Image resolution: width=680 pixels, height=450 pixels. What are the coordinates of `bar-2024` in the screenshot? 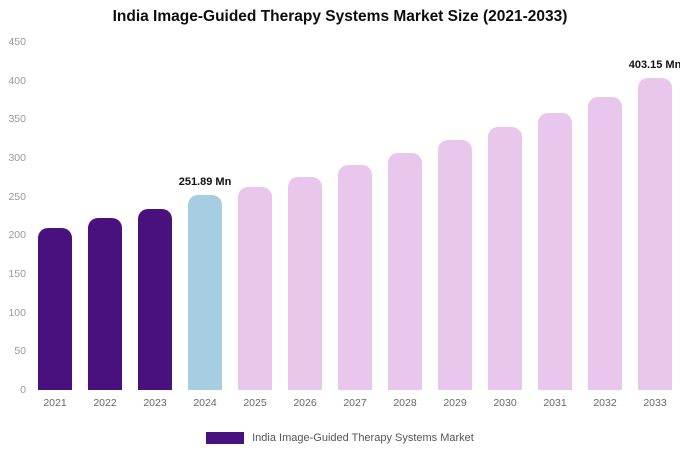 It's located at (205, 292).